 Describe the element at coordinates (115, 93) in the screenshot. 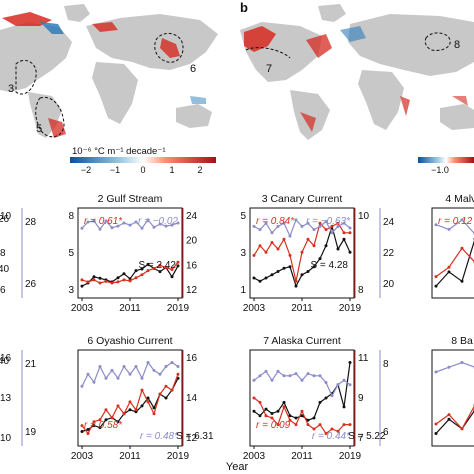

I see `map-a-africa` at that location.